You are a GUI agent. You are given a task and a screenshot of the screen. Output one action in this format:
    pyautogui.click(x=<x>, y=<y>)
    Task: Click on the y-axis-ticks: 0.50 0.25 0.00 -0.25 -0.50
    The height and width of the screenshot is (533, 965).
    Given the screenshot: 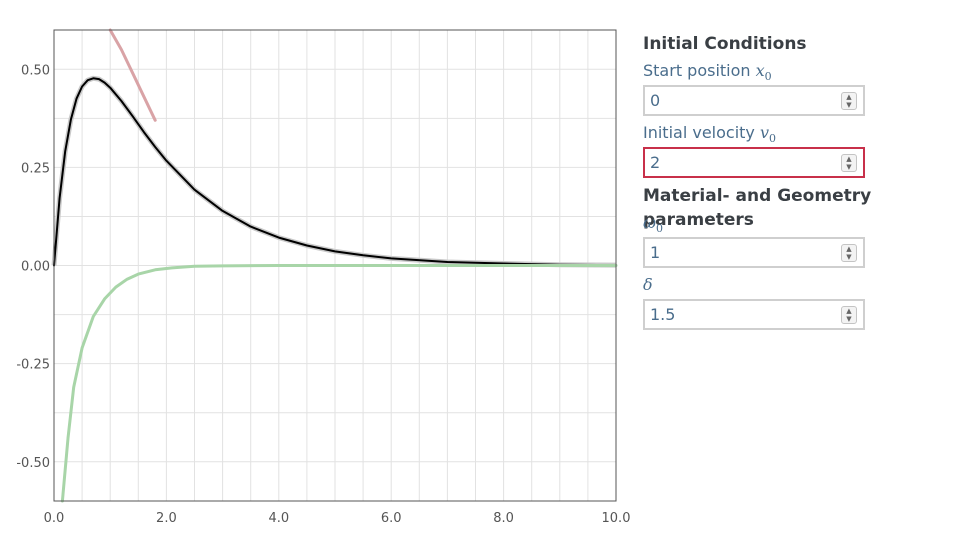 What is the action you would take?
    pyautogui.click(x=33, y=267)
    